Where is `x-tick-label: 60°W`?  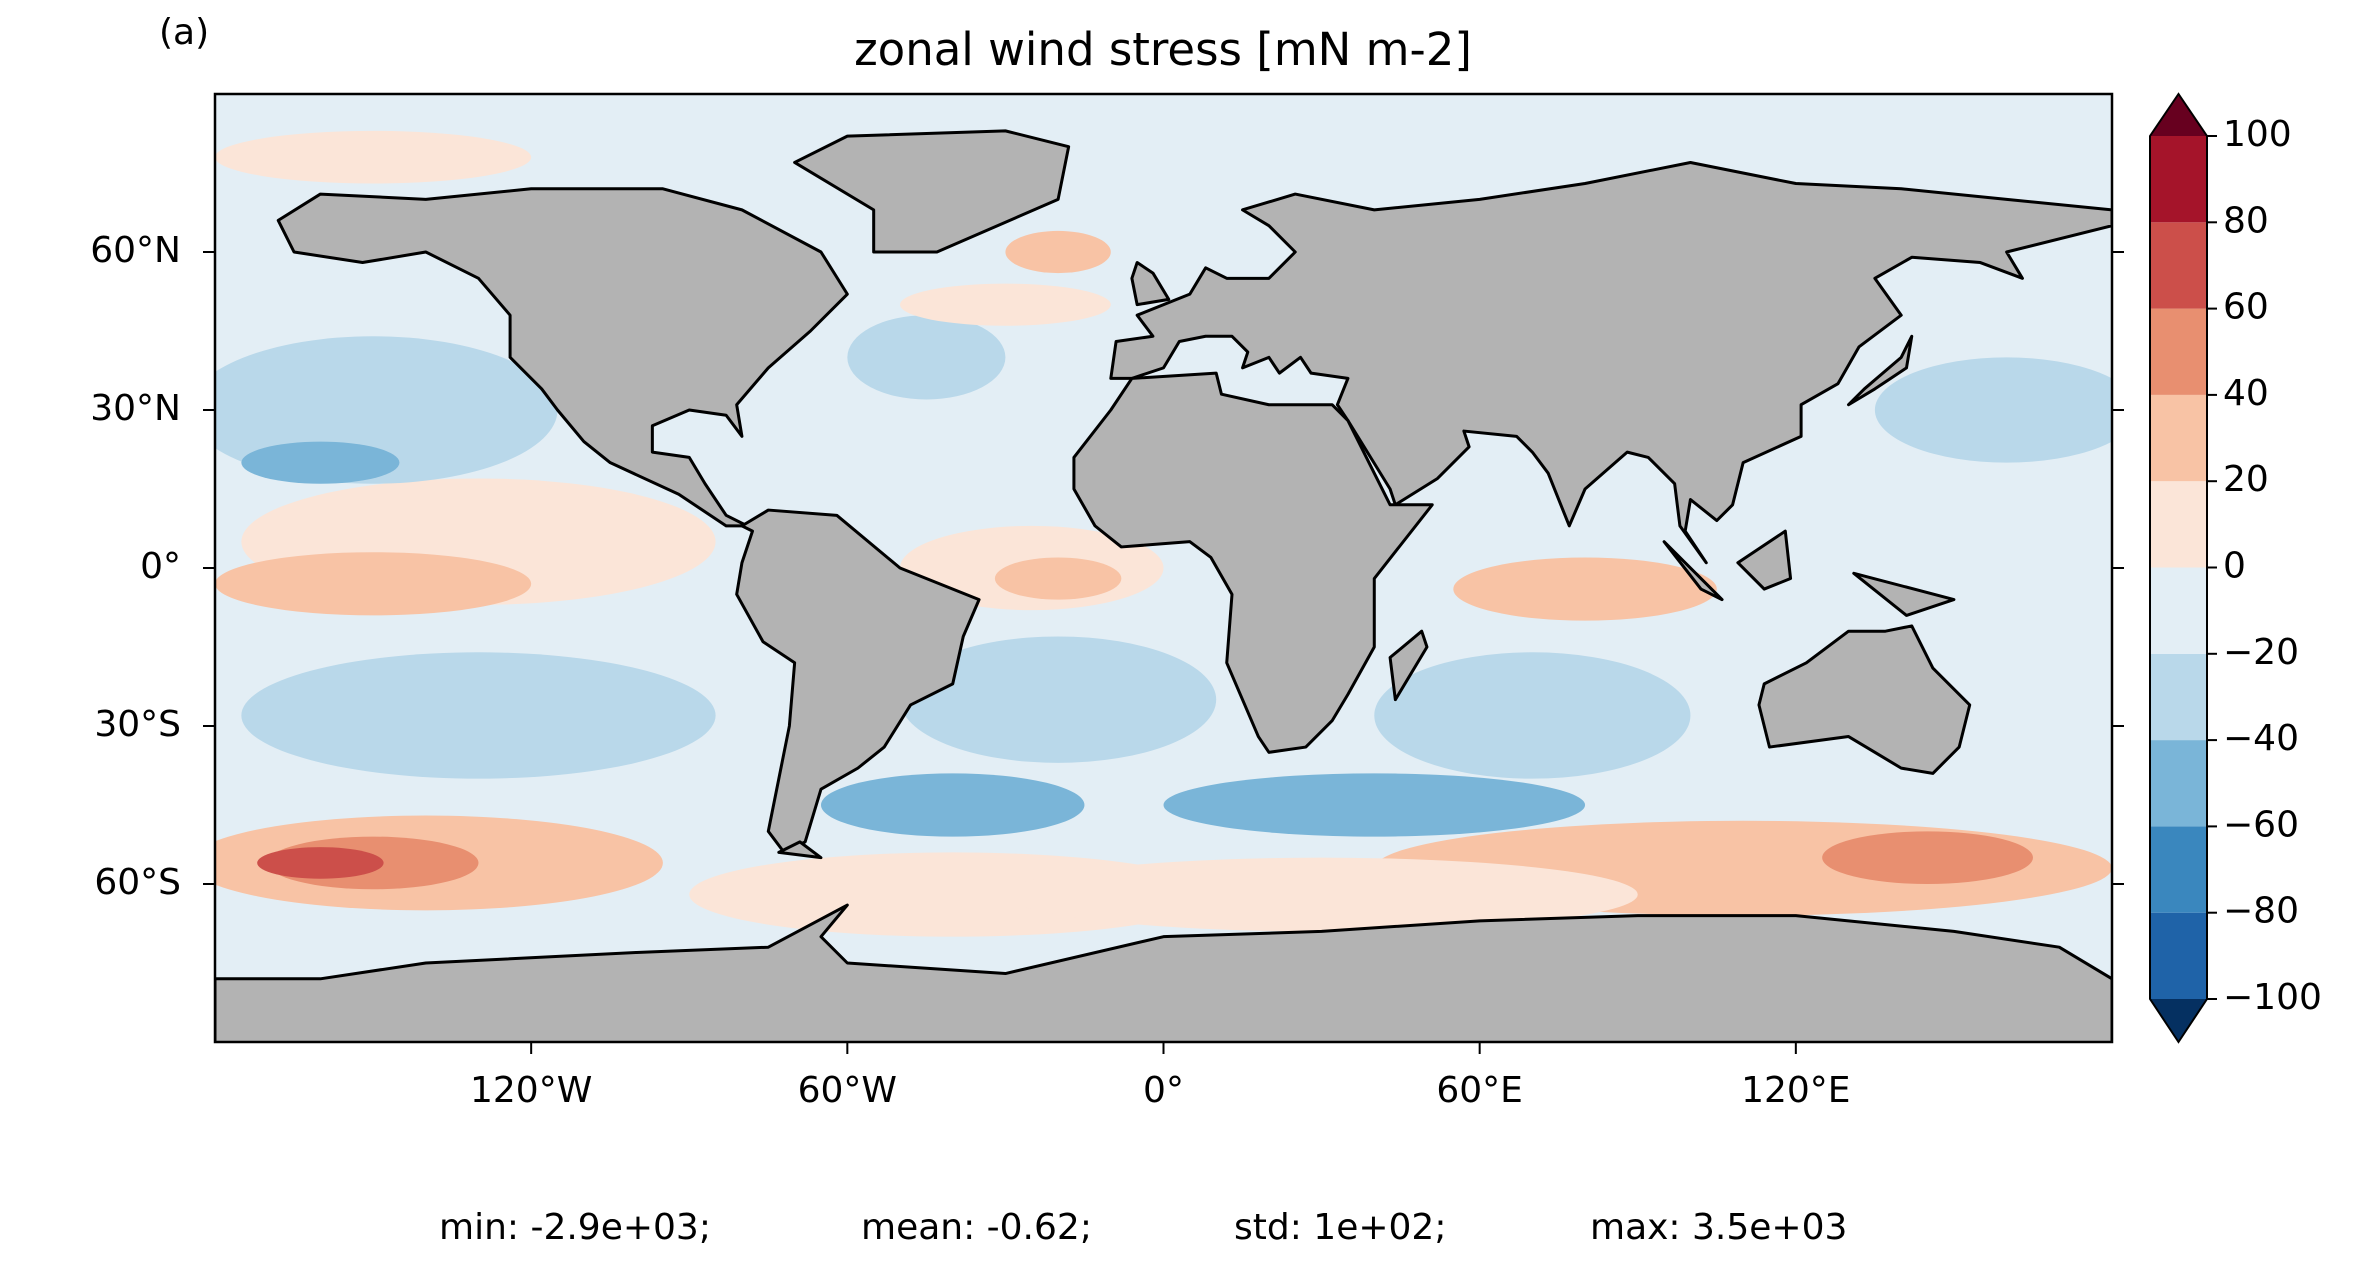 x-tick-label: 60°W is located at coordinates (847, 1090).